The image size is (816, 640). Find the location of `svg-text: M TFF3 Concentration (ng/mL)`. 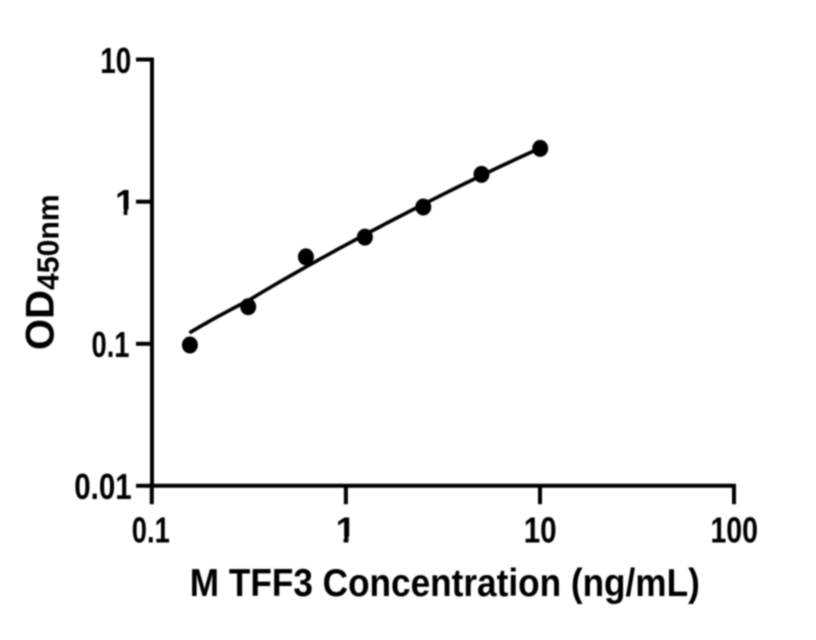

svg-text: M TFF3 Concentration (ng/mL) is located at coordinates (445, 583).